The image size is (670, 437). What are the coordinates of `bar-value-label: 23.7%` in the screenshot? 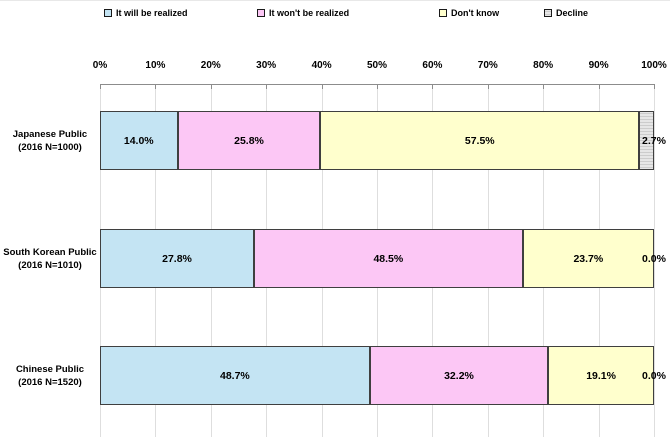 It's located at (588, 258).